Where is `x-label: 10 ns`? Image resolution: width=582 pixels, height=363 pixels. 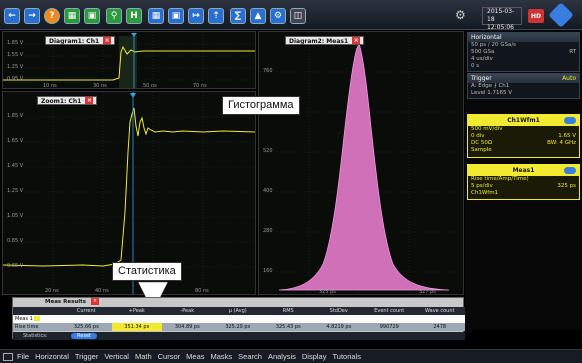
x-label: 10 ns is located at coordinates (50, 86).